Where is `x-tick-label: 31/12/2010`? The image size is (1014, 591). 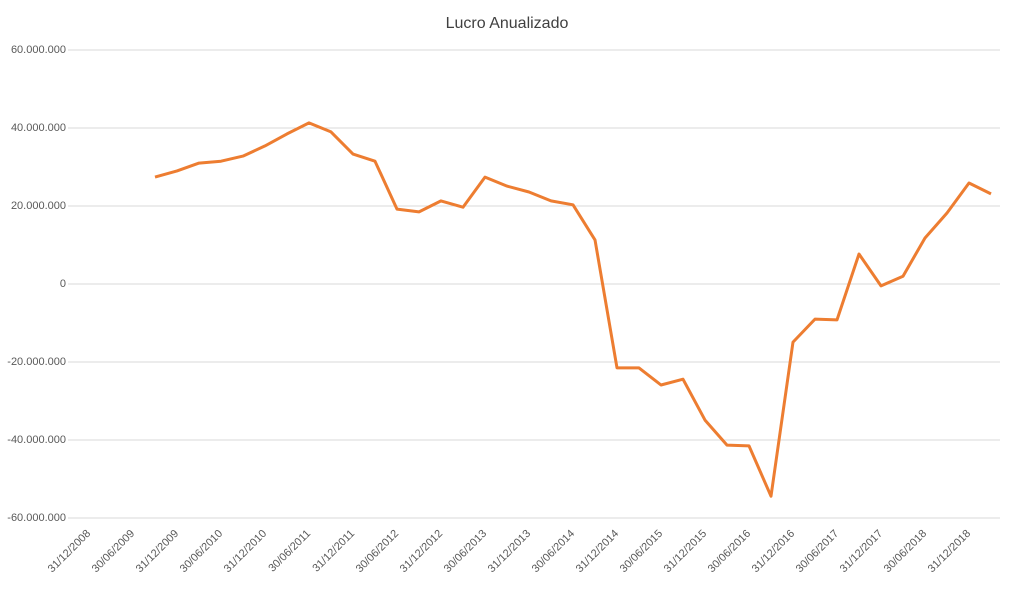 x-tick-label: 31/12/2010 is located at coordinates (245, 551).